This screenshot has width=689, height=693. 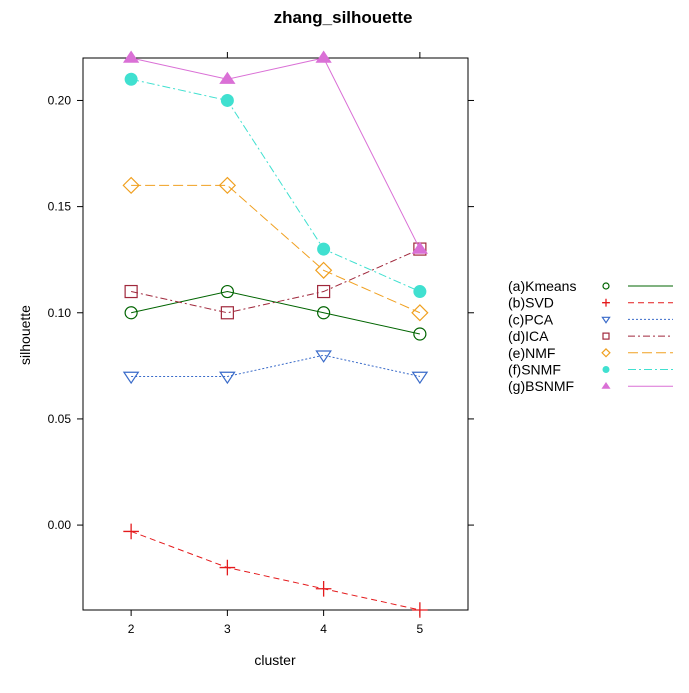 What do you see at coordinates (606, 302) in the screenshot?
I see `legend-marker-svd` at bounding box center [606, 302].